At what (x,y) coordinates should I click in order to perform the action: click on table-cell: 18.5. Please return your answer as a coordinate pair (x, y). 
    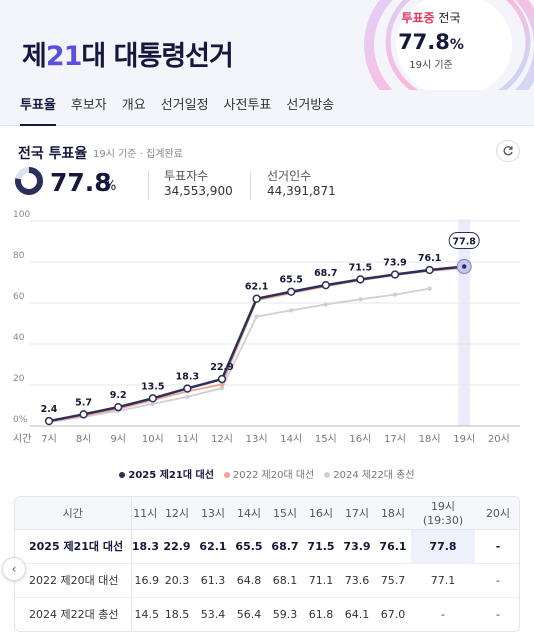
    Looking at the image, I should click on (177, 614).